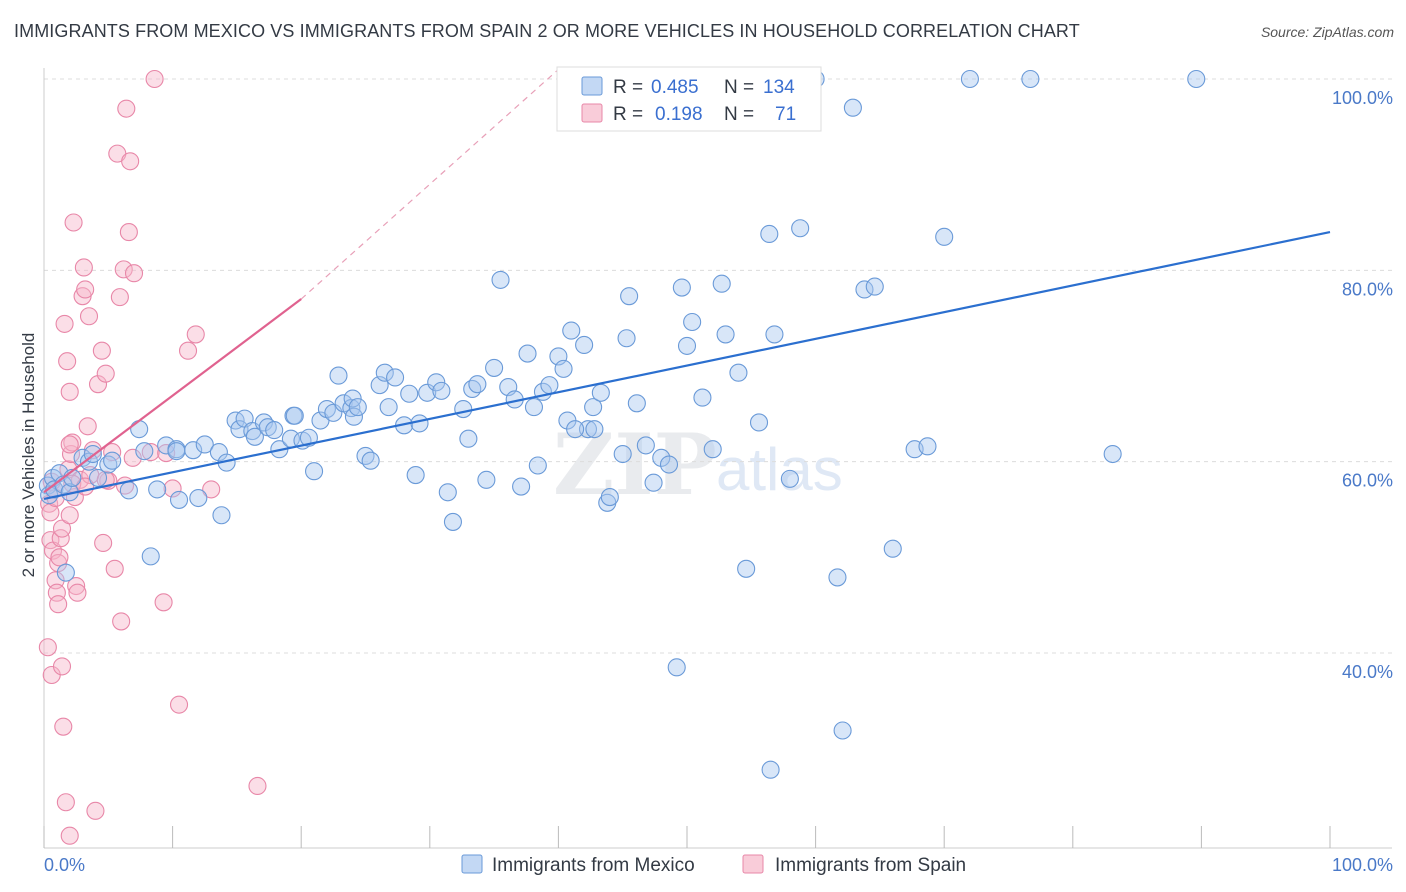 This screenshot has width=1406, height=892. I want to click on y-tick-label: 80.0%, so click(1367, 289).